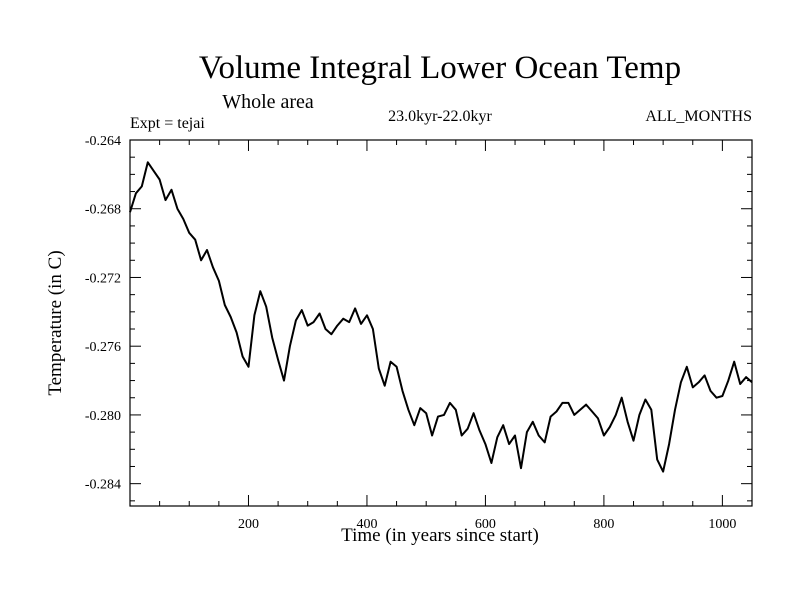  I want to click on chart-subtitle: Whole area, so click(268, 102).